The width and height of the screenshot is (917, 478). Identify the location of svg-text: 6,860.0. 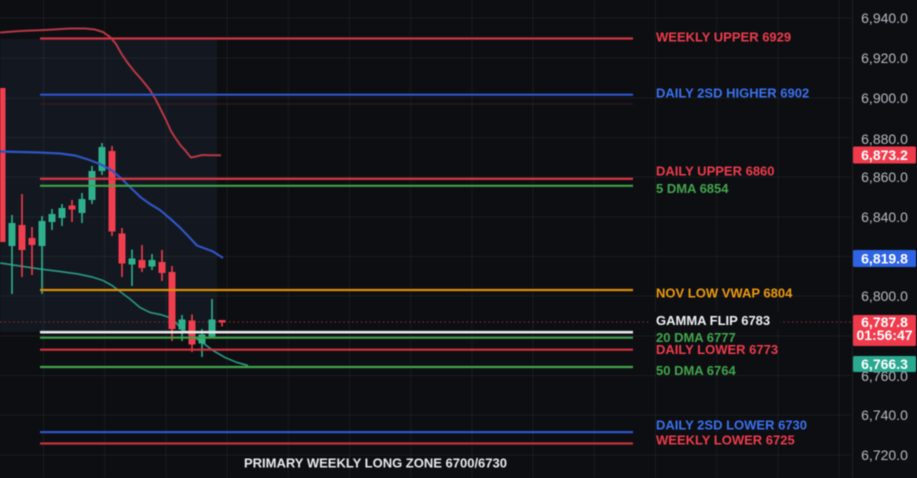
(884, 177).